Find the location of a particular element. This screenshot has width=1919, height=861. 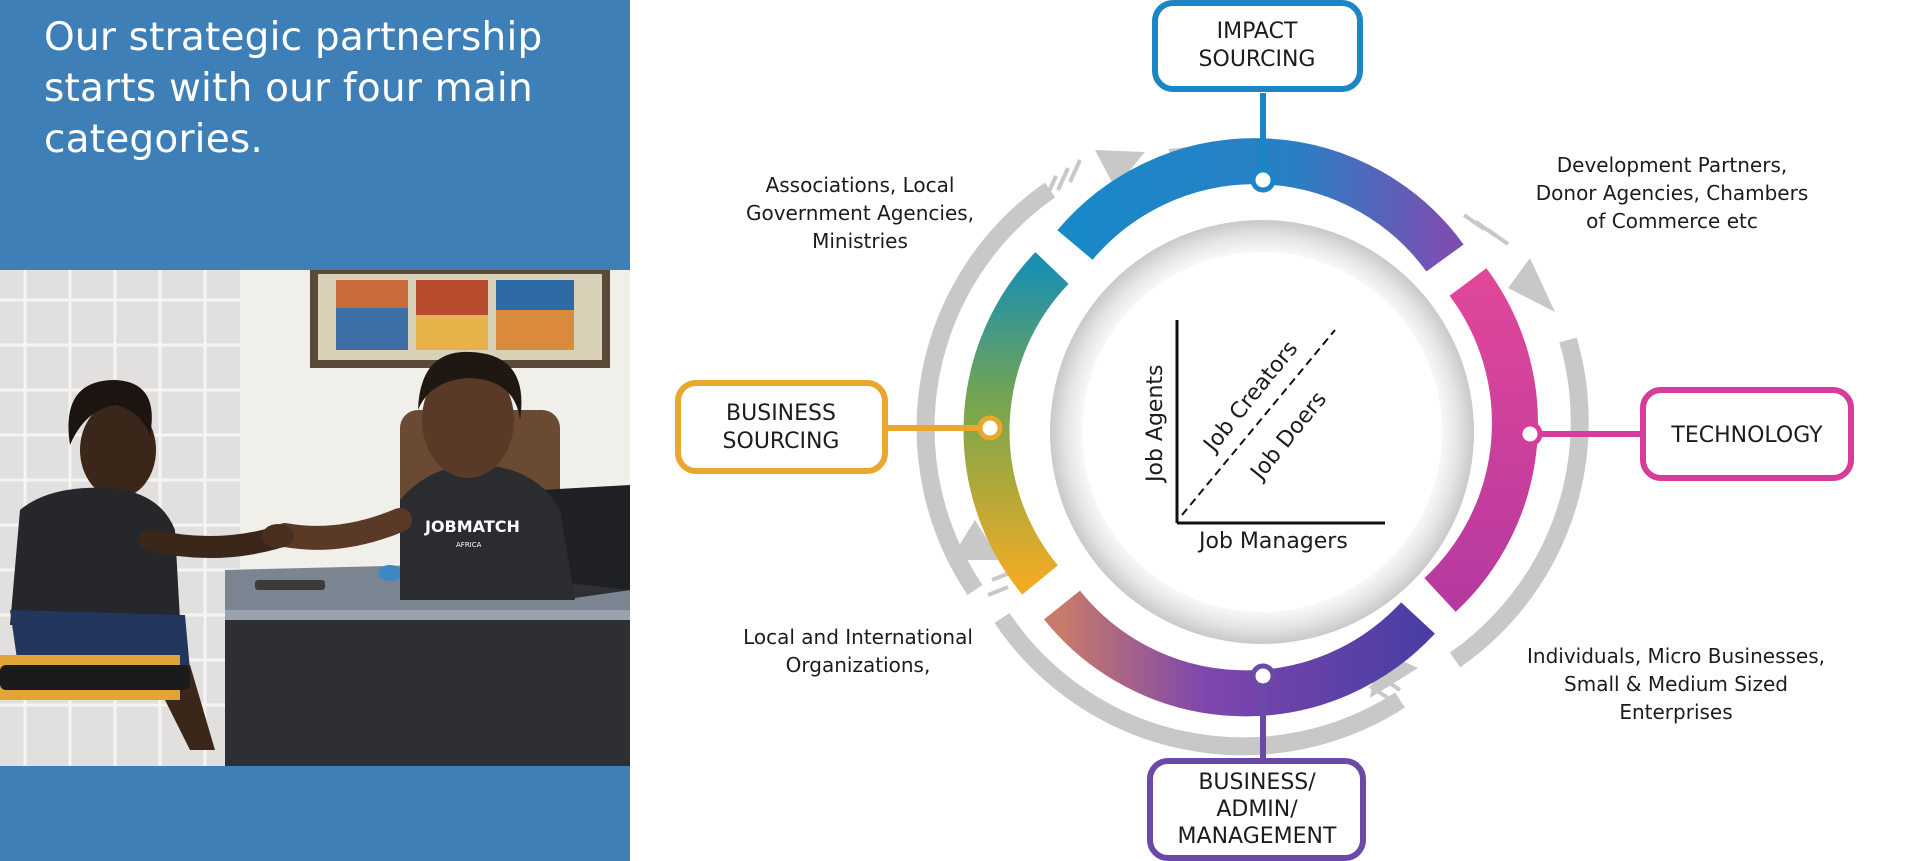

arrow-top-left is located at coordinates (1120, 169).